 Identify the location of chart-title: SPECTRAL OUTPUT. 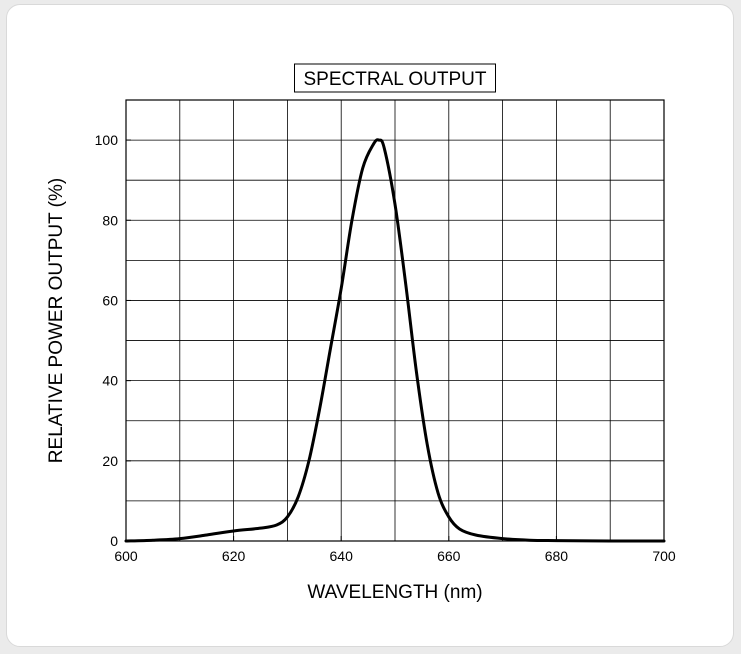
(395, 79).